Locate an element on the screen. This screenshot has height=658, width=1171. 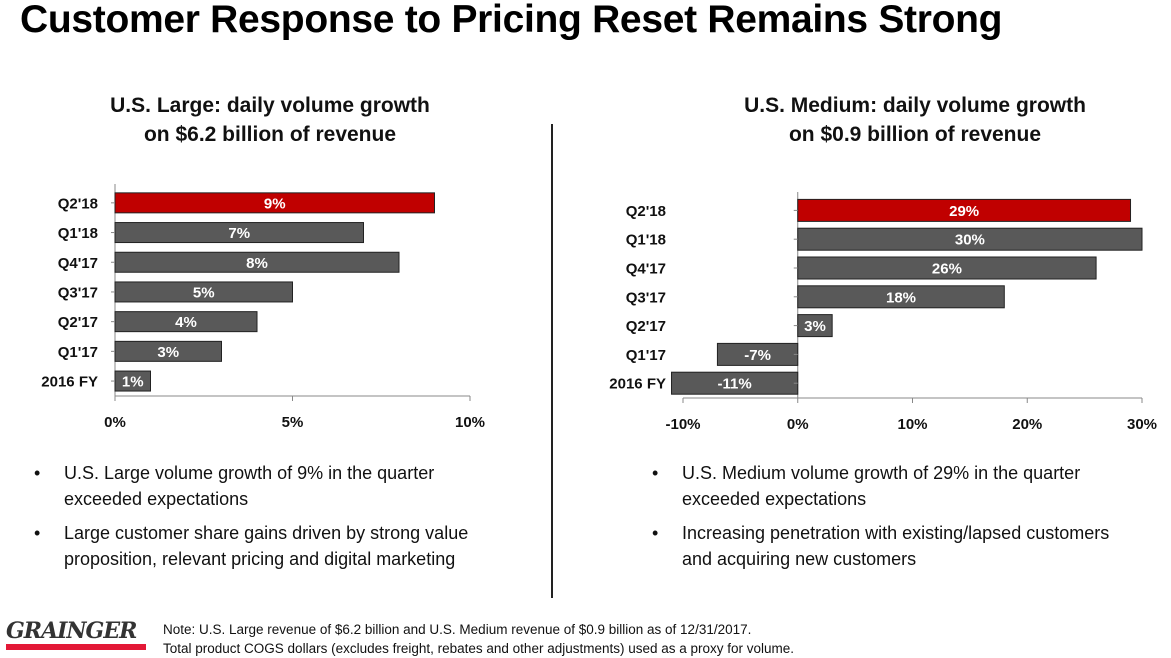
data-label: 9% is located at coordinates (275, 203).